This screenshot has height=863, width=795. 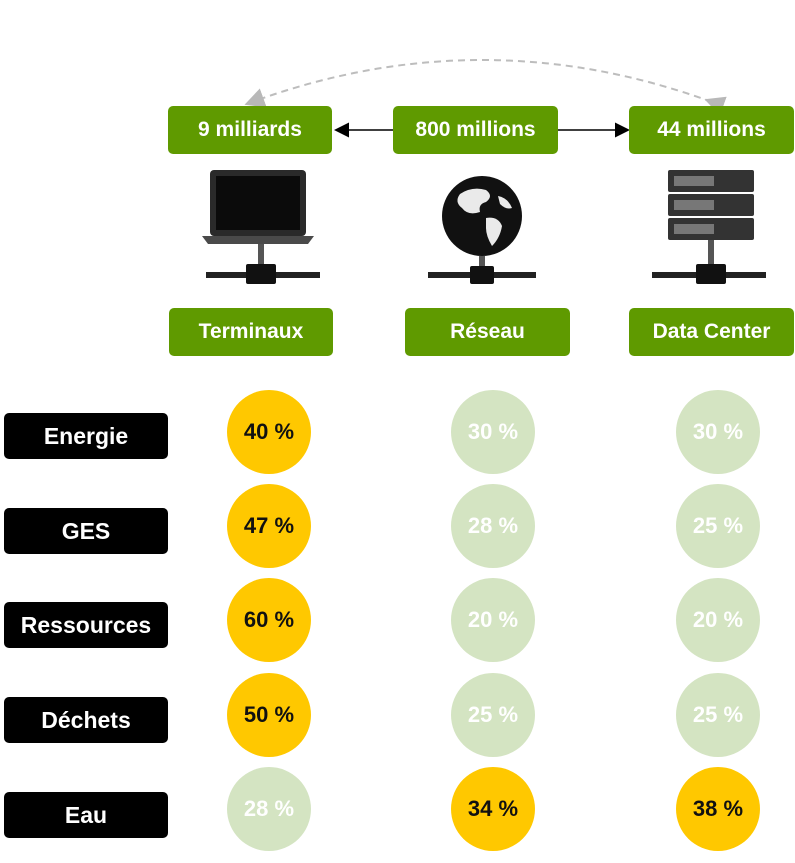 What do you see at coordinates (493, 715) in the screenshot?
I see `value-dechets-reseau: 25 %` at bounding box center [493, 715].